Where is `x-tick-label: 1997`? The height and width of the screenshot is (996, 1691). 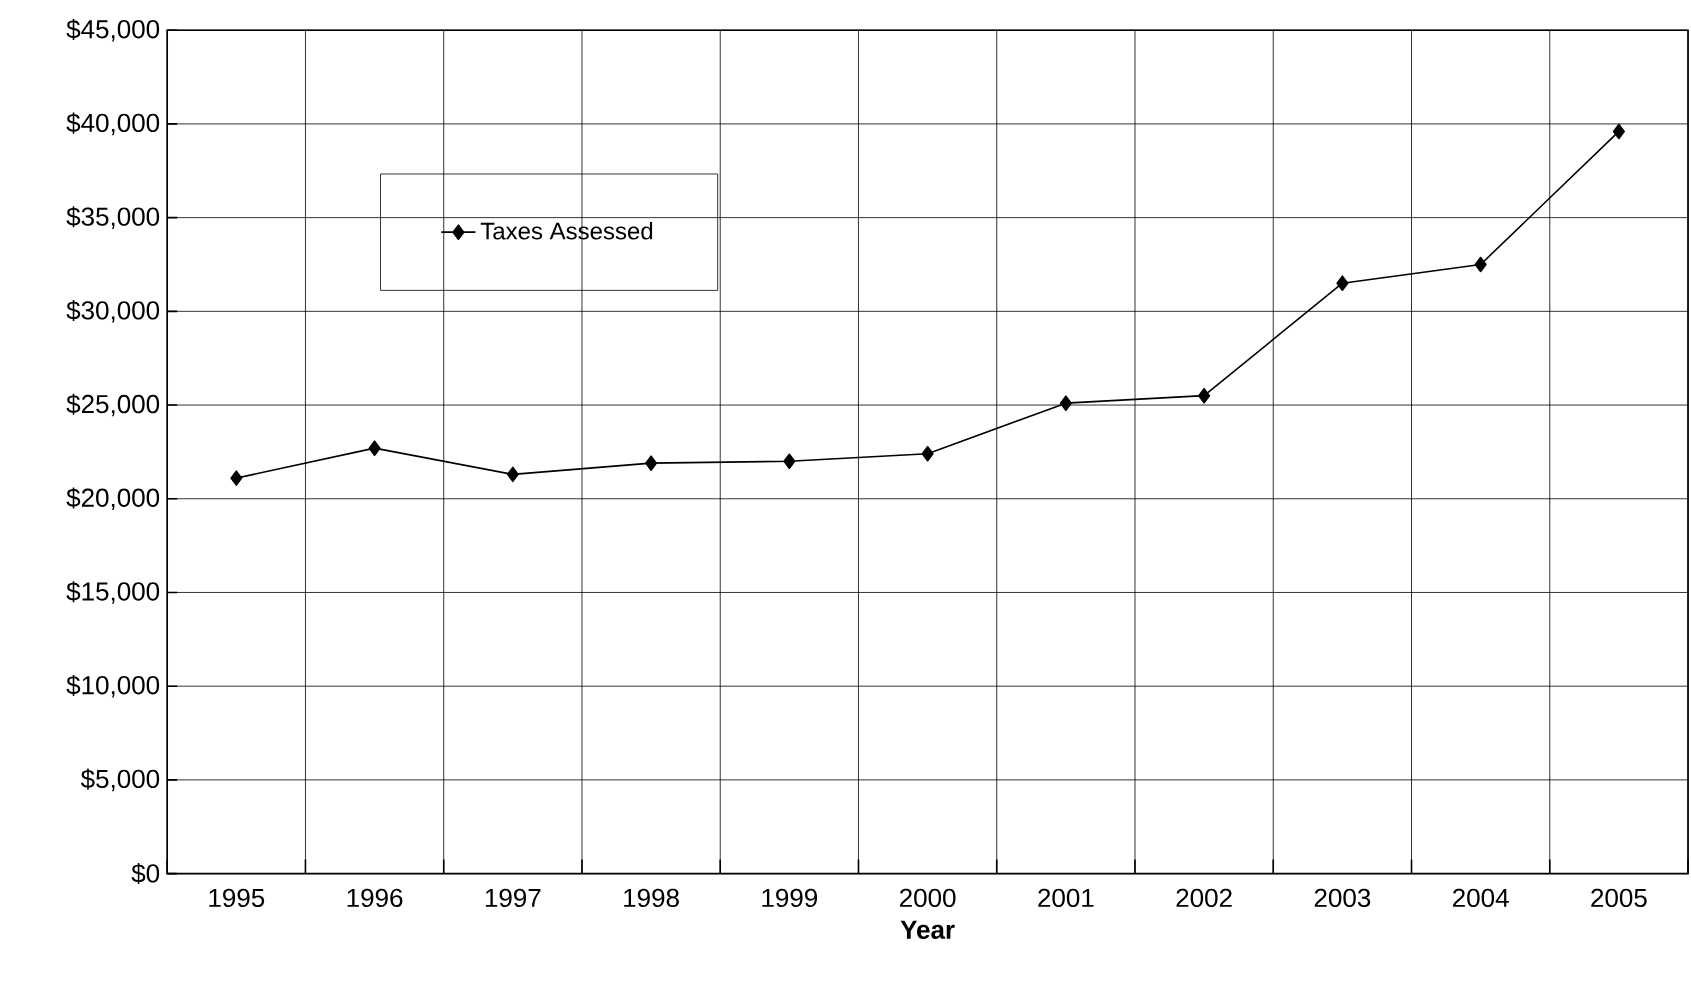 x-tick-label: 1997 is located at coordinates (513, 898).